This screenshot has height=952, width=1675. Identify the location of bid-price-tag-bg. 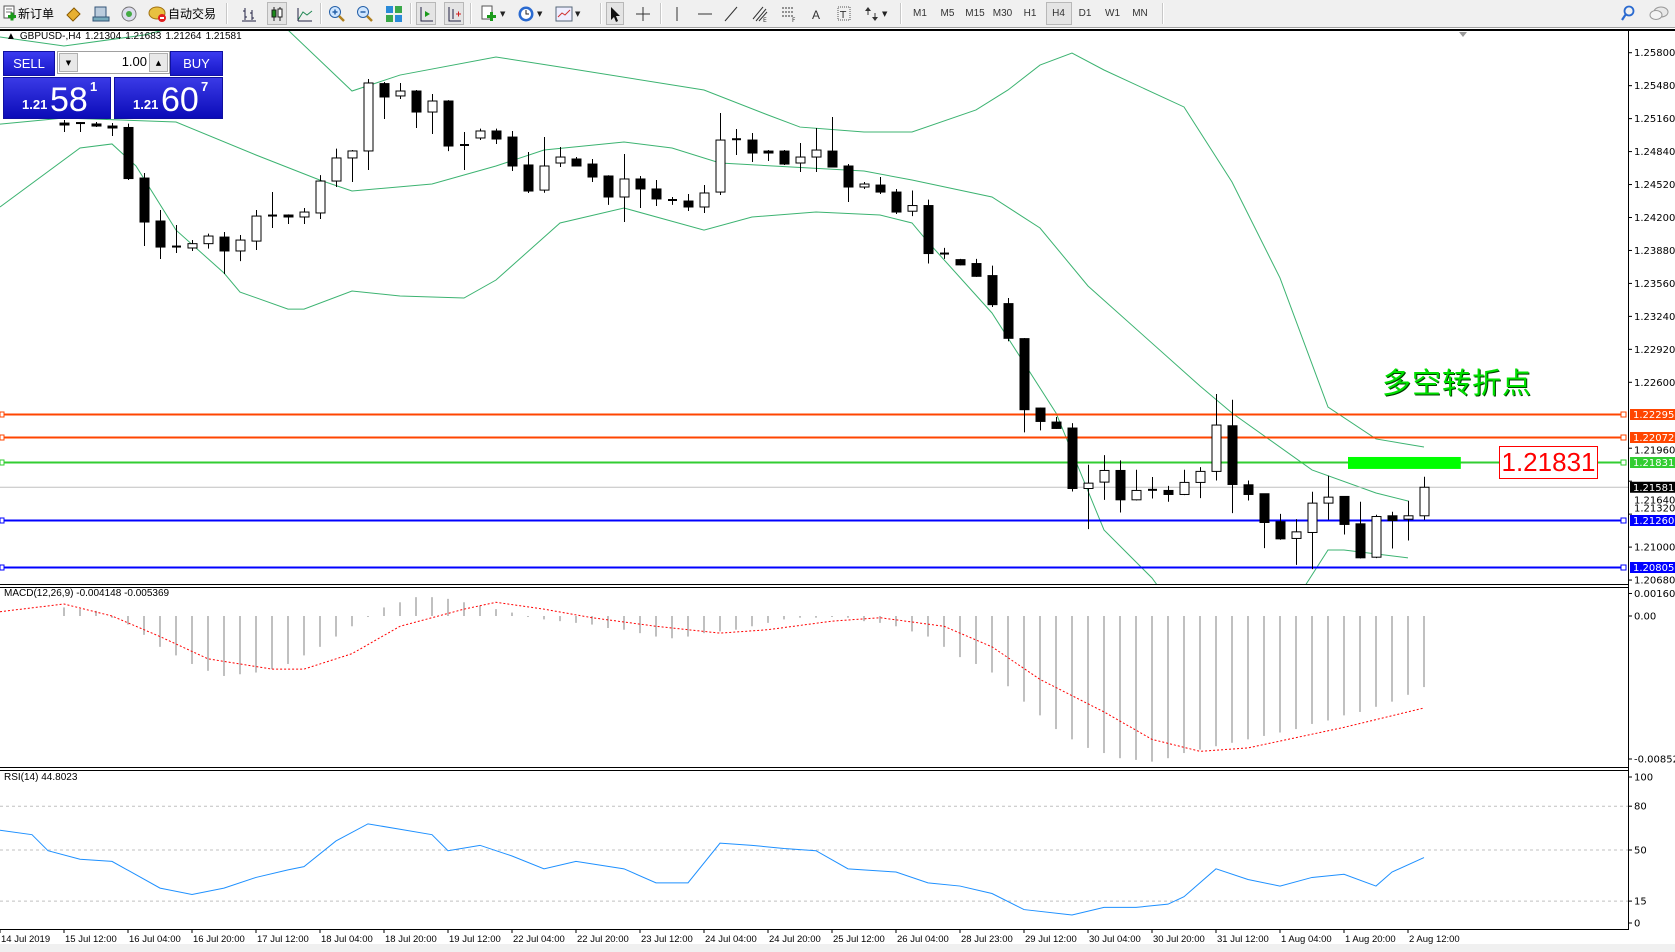
(1652, 487).